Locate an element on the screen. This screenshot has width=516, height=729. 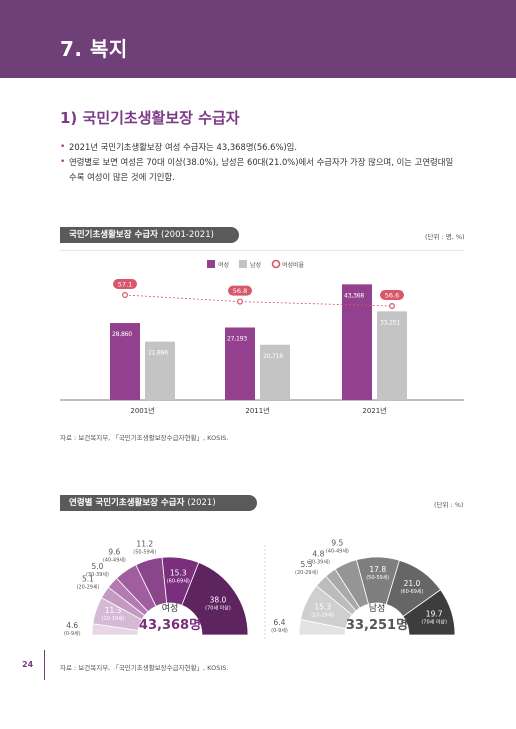
section-title: 1) 국민기초생활보장 수급자 is located at coordinates (150, 118).